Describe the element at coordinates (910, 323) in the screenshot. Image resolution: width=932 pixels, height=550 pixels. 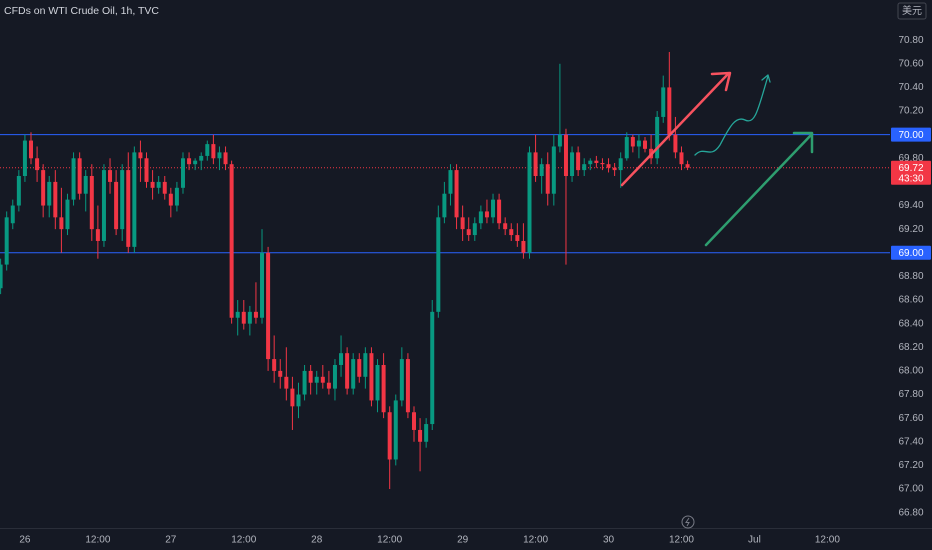
I see `y-tick-label: 68.40` at that location.